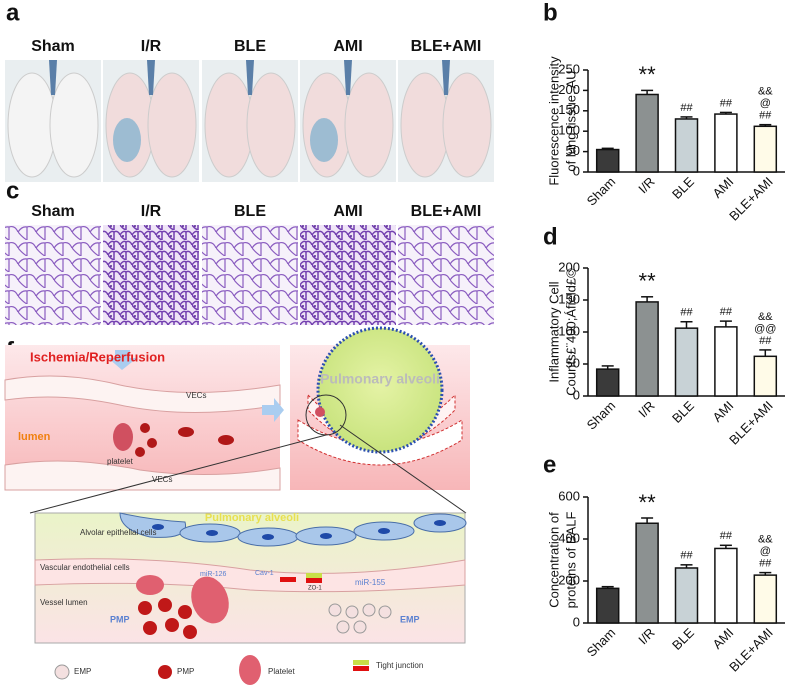 Image resolution: width=797 pixels, height=687 pixels. What do you see at coordinates (410, 619) in the screenshot?
I see `diagram-label: EMP` at bounding box center [410, 619].